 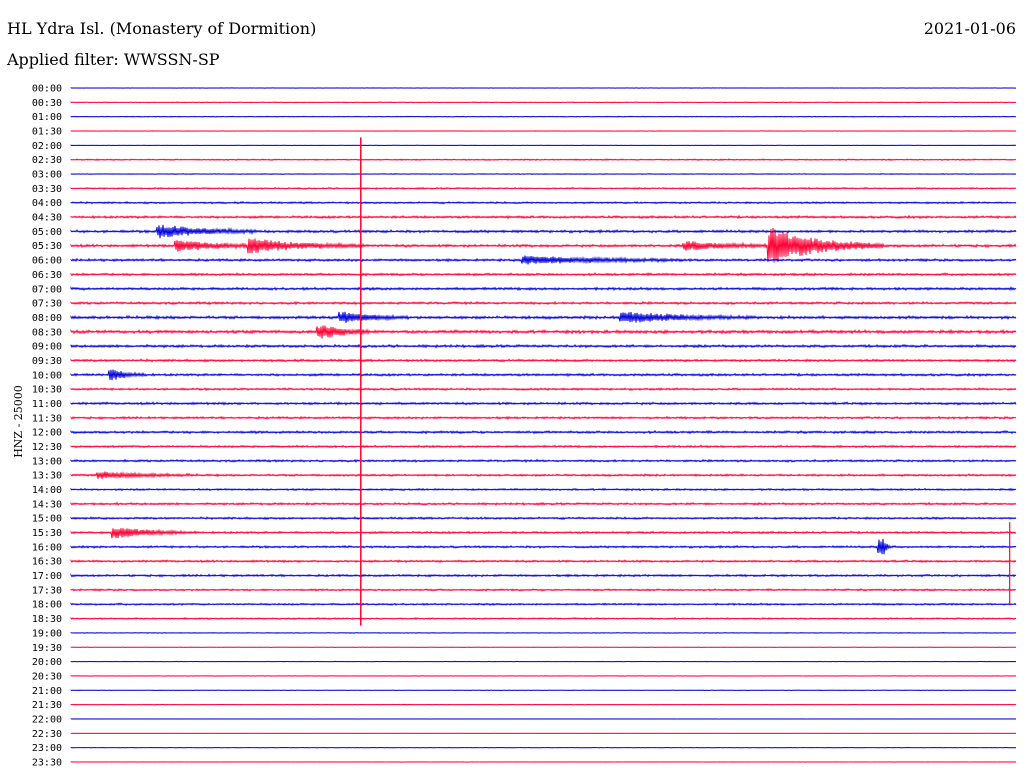 I want to click on tick-label: 11:30, so click(x=47, y=418).